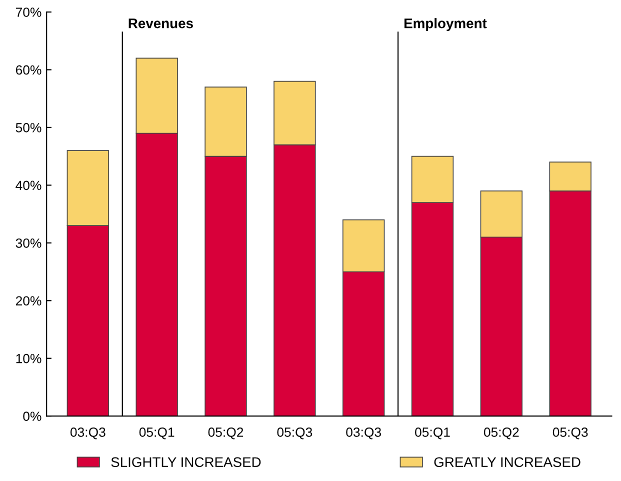 The width and height of the screenshot is (621, 481). What do you see at coordinates (507, 462) in the screenshot?
I see `legend-label: GREATLY INCREASED` at bounding box center [507, 462].